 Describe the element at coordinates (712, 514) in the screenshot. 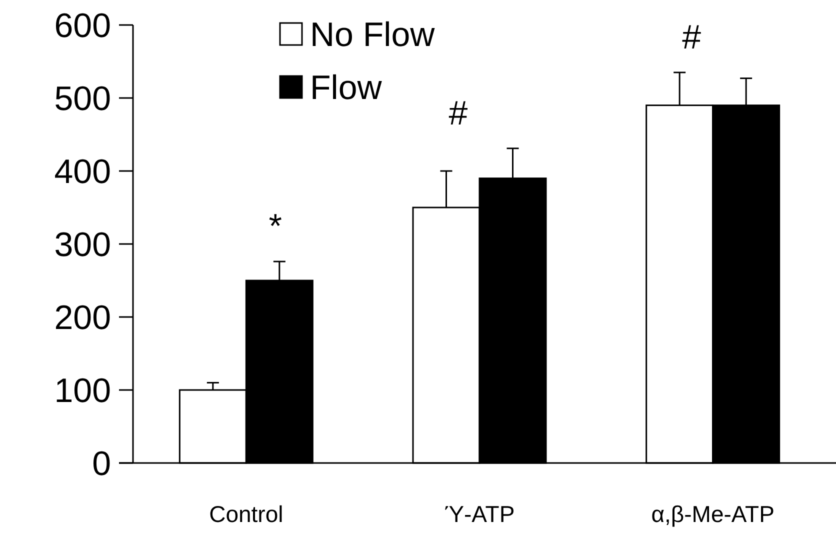

I see `x-tick-label: α,β-Me-ATP` at that location.